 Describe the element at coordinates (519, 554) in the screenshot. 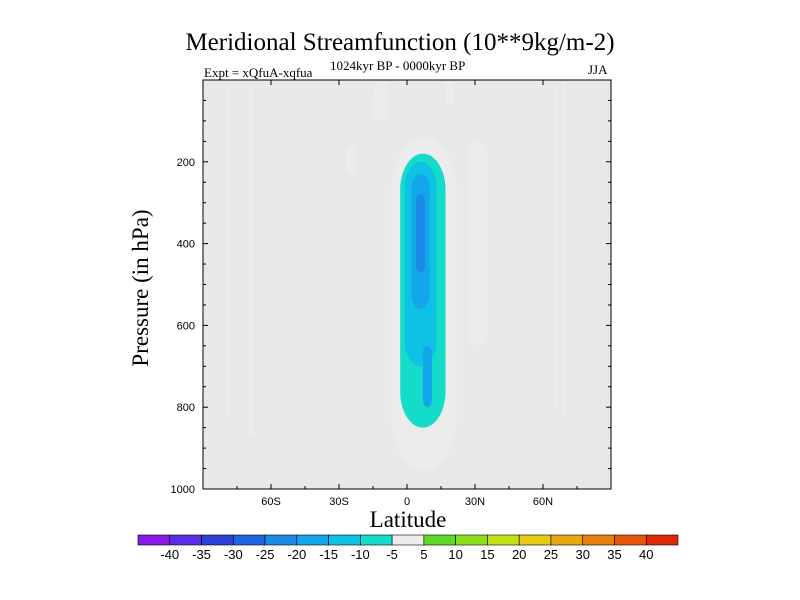

I see `colorbar-label-11: 20` at that location.